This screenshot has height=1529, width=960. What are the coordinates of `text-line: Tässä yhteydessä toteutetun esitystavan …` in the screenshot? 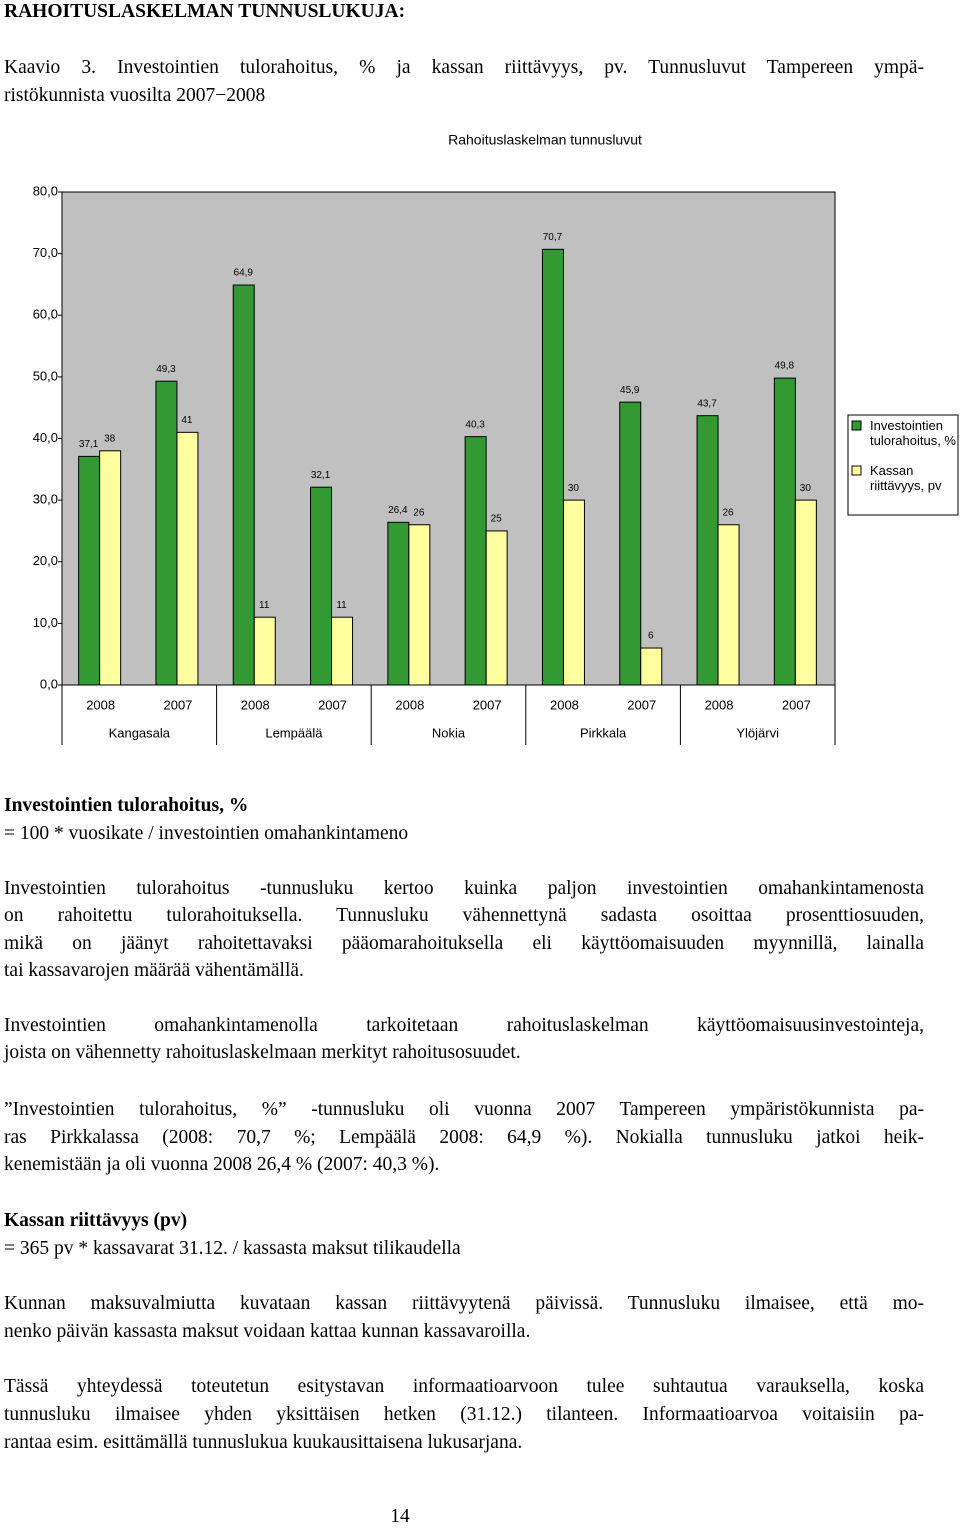 It's located at (464, 1386).